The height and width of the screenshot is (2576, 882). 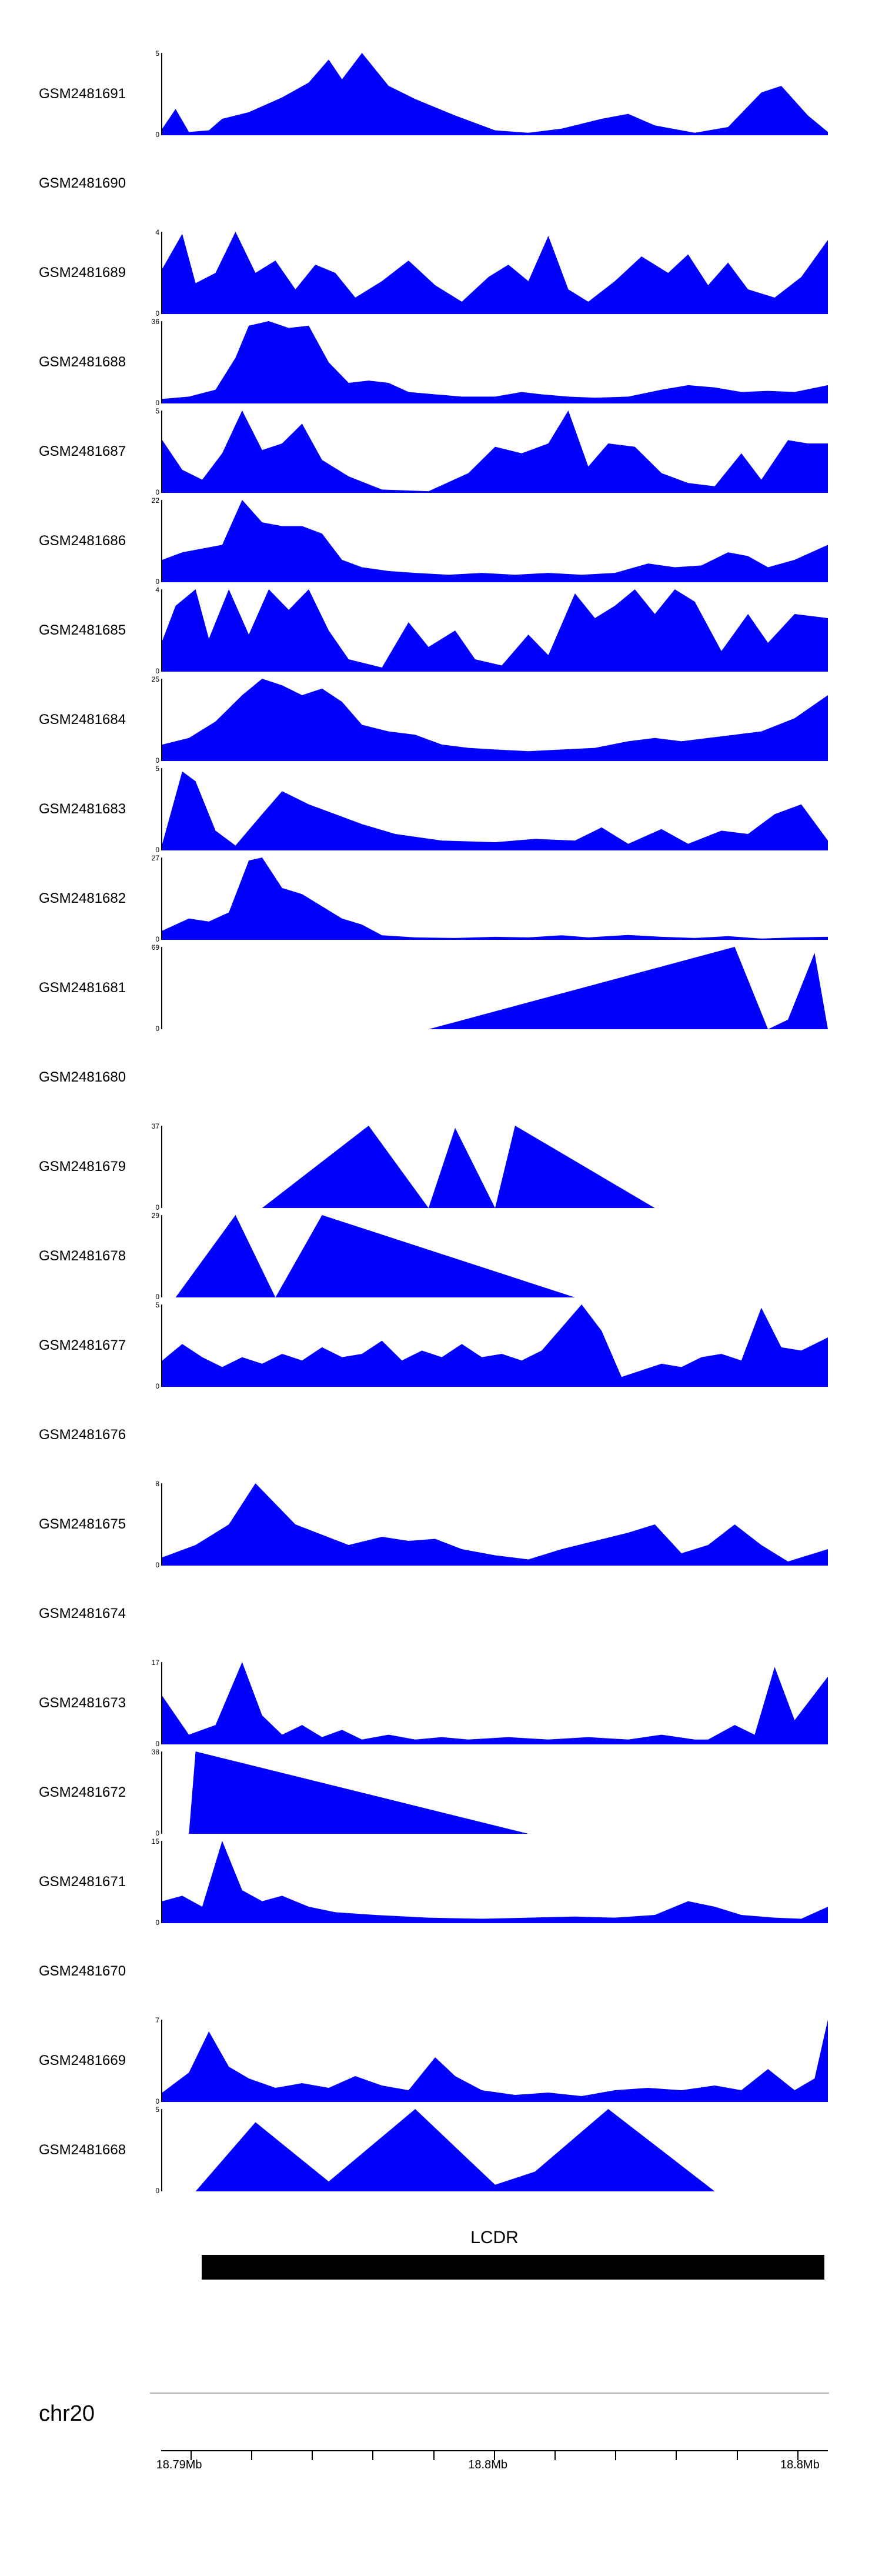 What do you see at coordinates (82, 1345) in the screenshot?
I see `track-label: GSM2481677` at bounding box center [82, 1345].